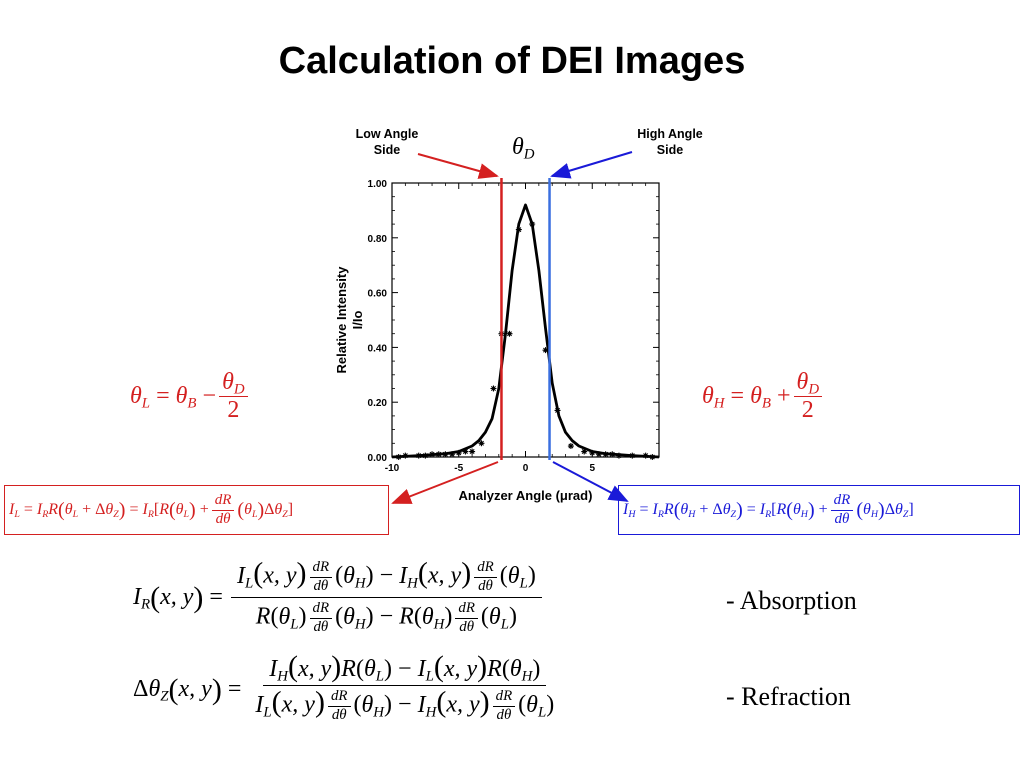  Describe the element at coordinates (525, 331) in the screenshot. I see `rocking-curve-line` at that location.